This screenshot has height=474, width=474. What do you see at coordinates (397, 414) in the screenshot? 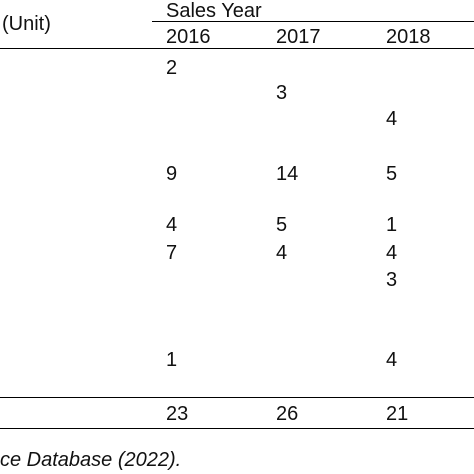
I see `total-2018: 21` at bounding box center [397, 414].